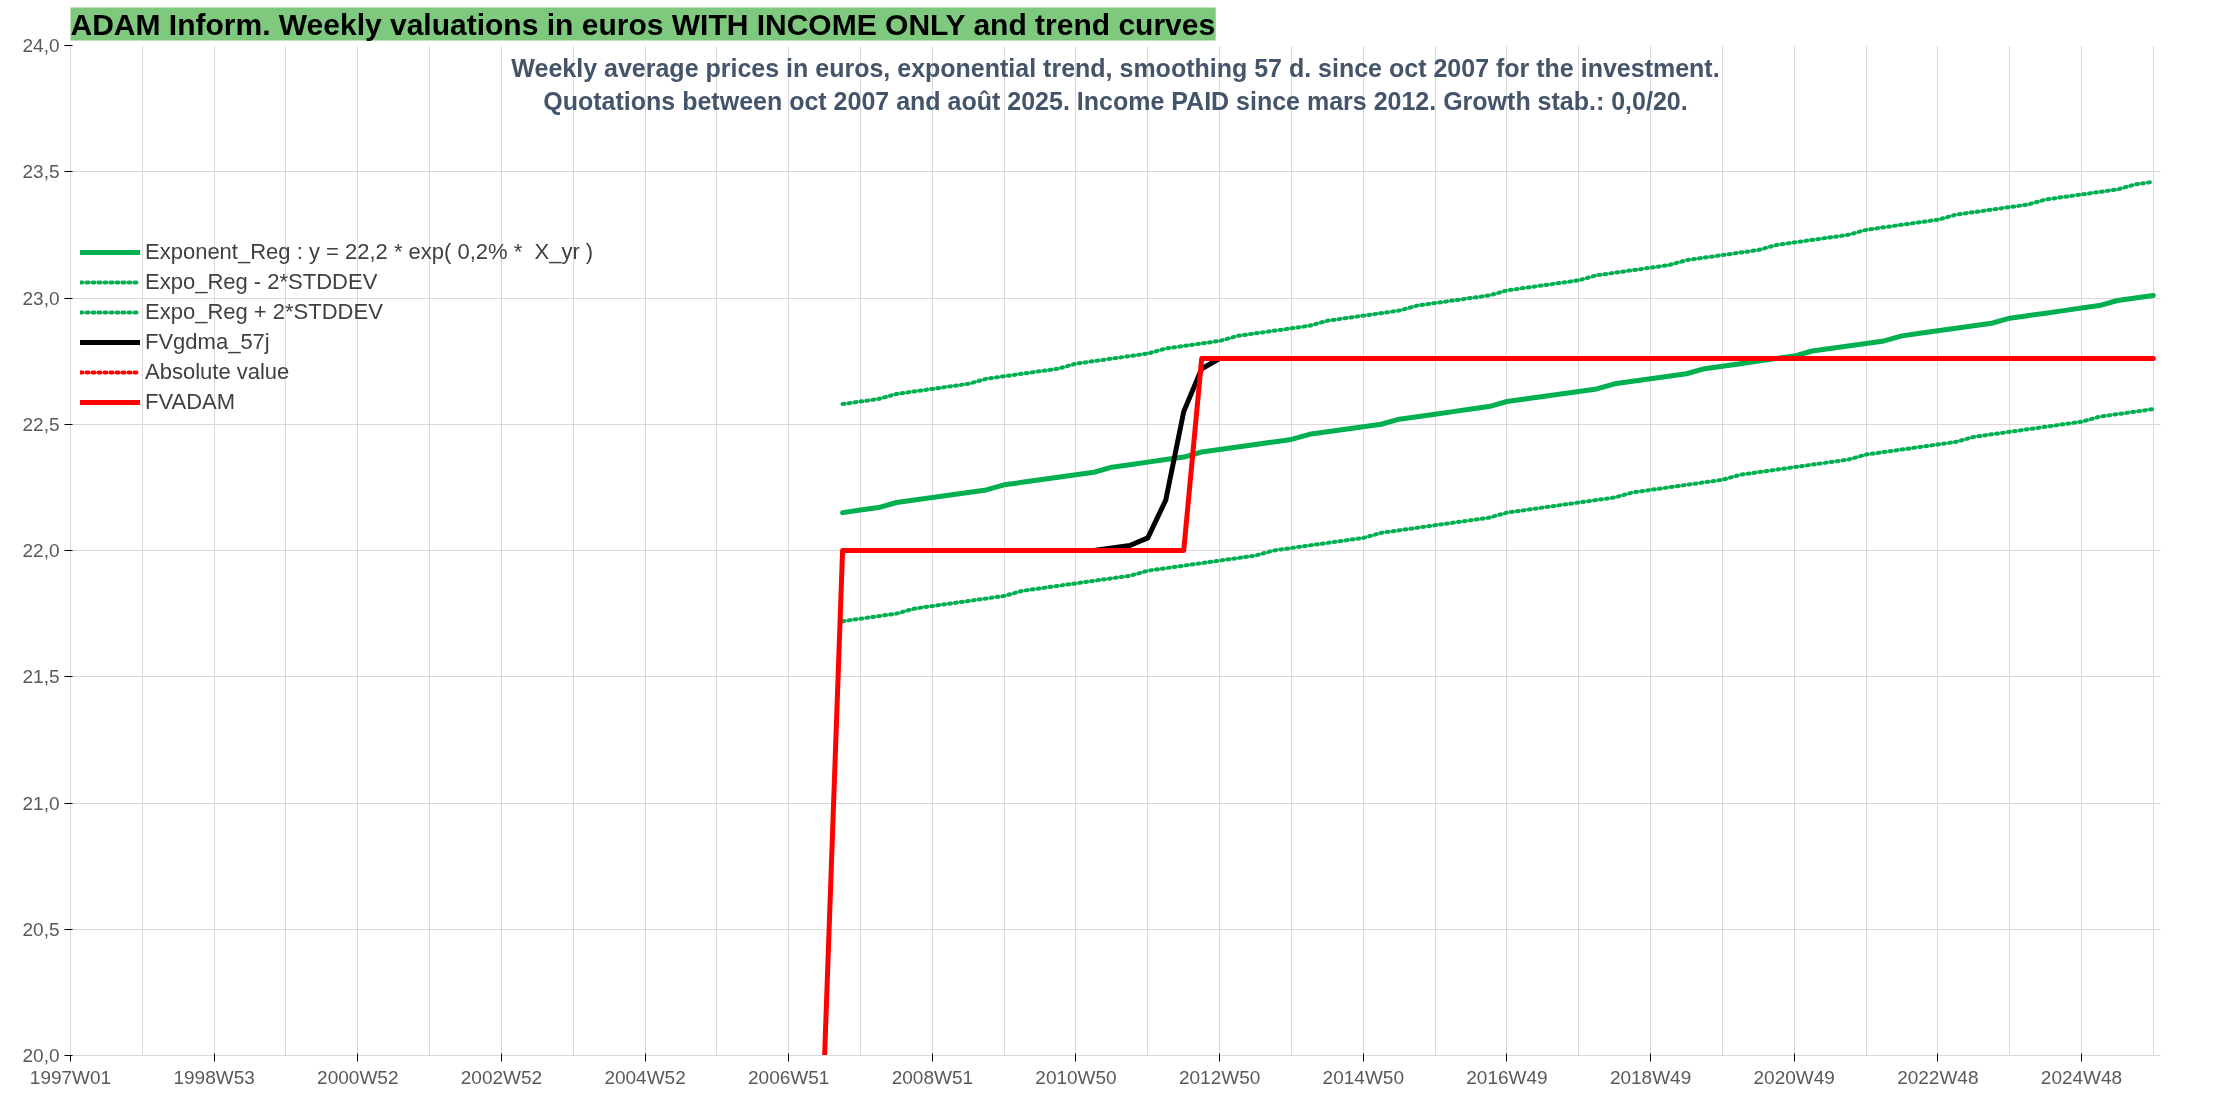 The height and width of the screenshot is (1106, 2216). Describe the element at coordinates (41, 298) in the screenshot. I see `y-tick-label: 23,0` at that location.